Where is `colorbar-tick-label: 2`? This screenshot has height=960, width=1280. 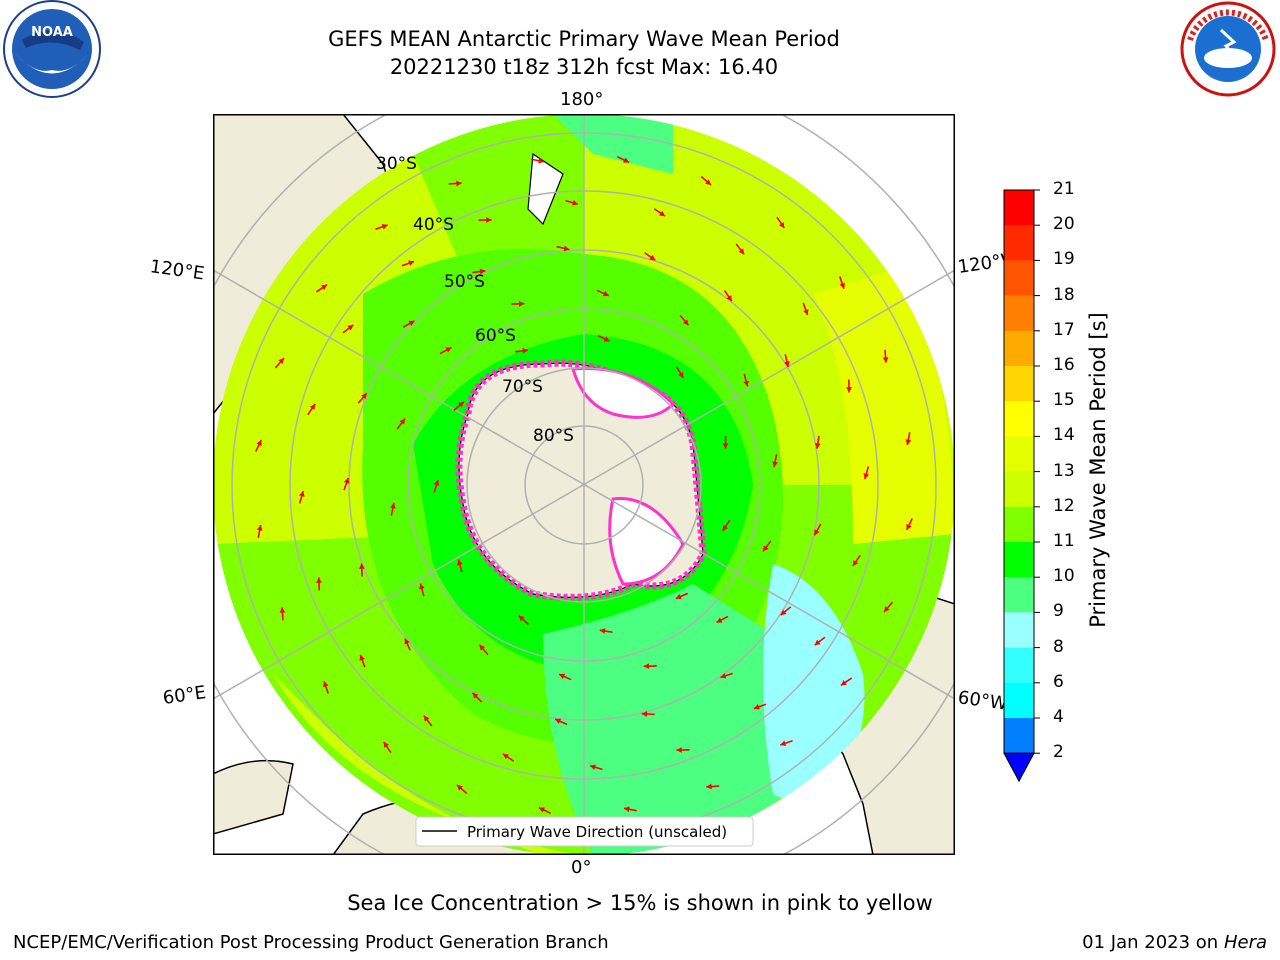 colorbar-tick-label: 2 is located at coordinates (1058, 752).